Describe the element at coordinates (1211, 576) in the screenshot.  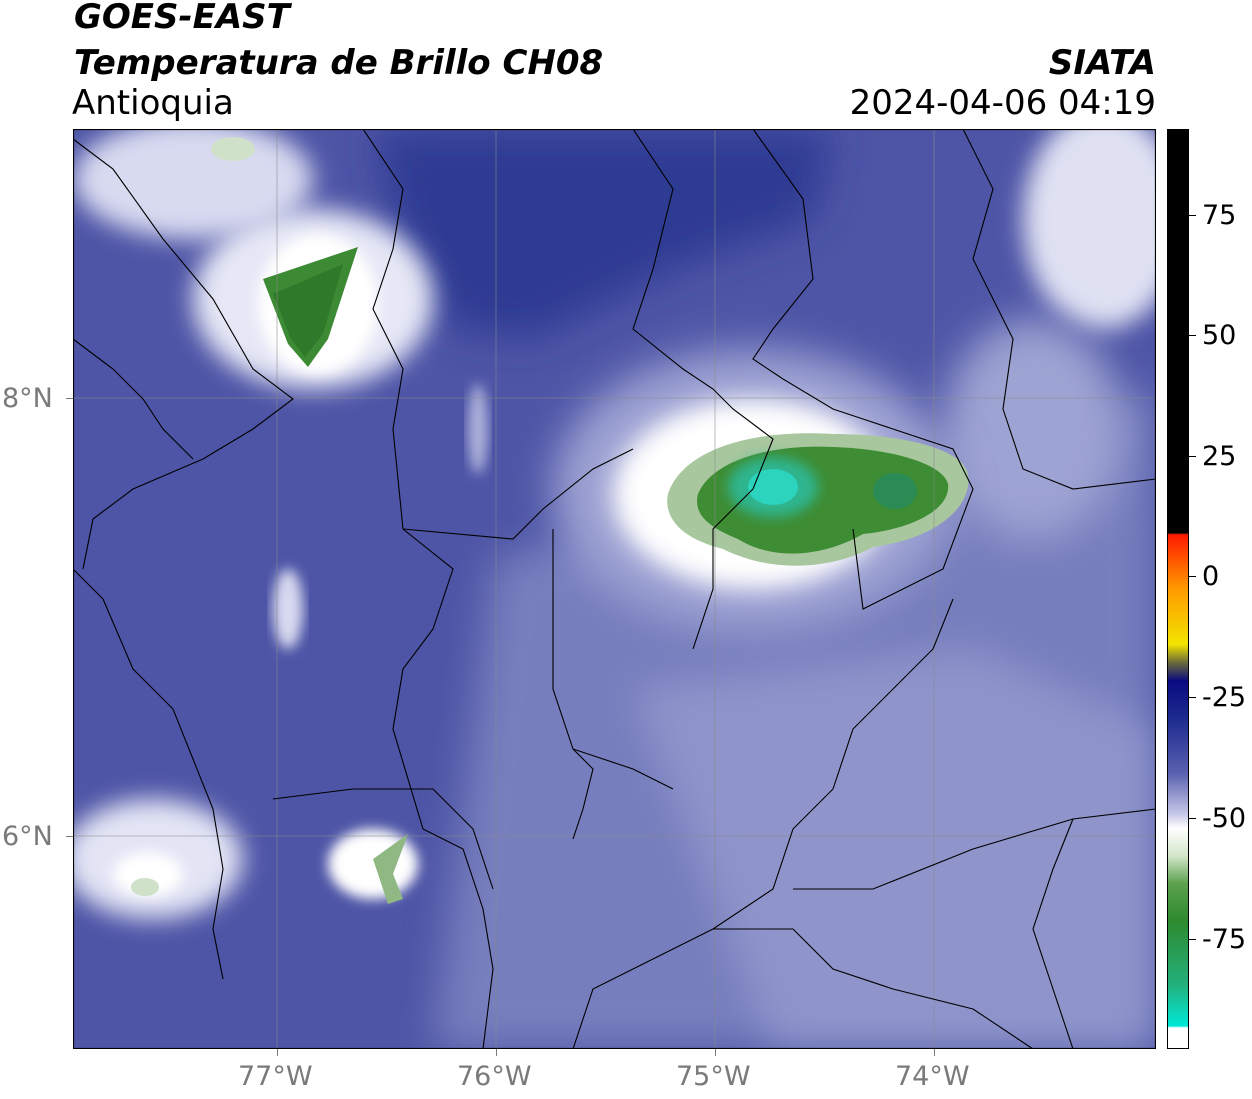
I see `colorbar-tick-label: 0` at that location.